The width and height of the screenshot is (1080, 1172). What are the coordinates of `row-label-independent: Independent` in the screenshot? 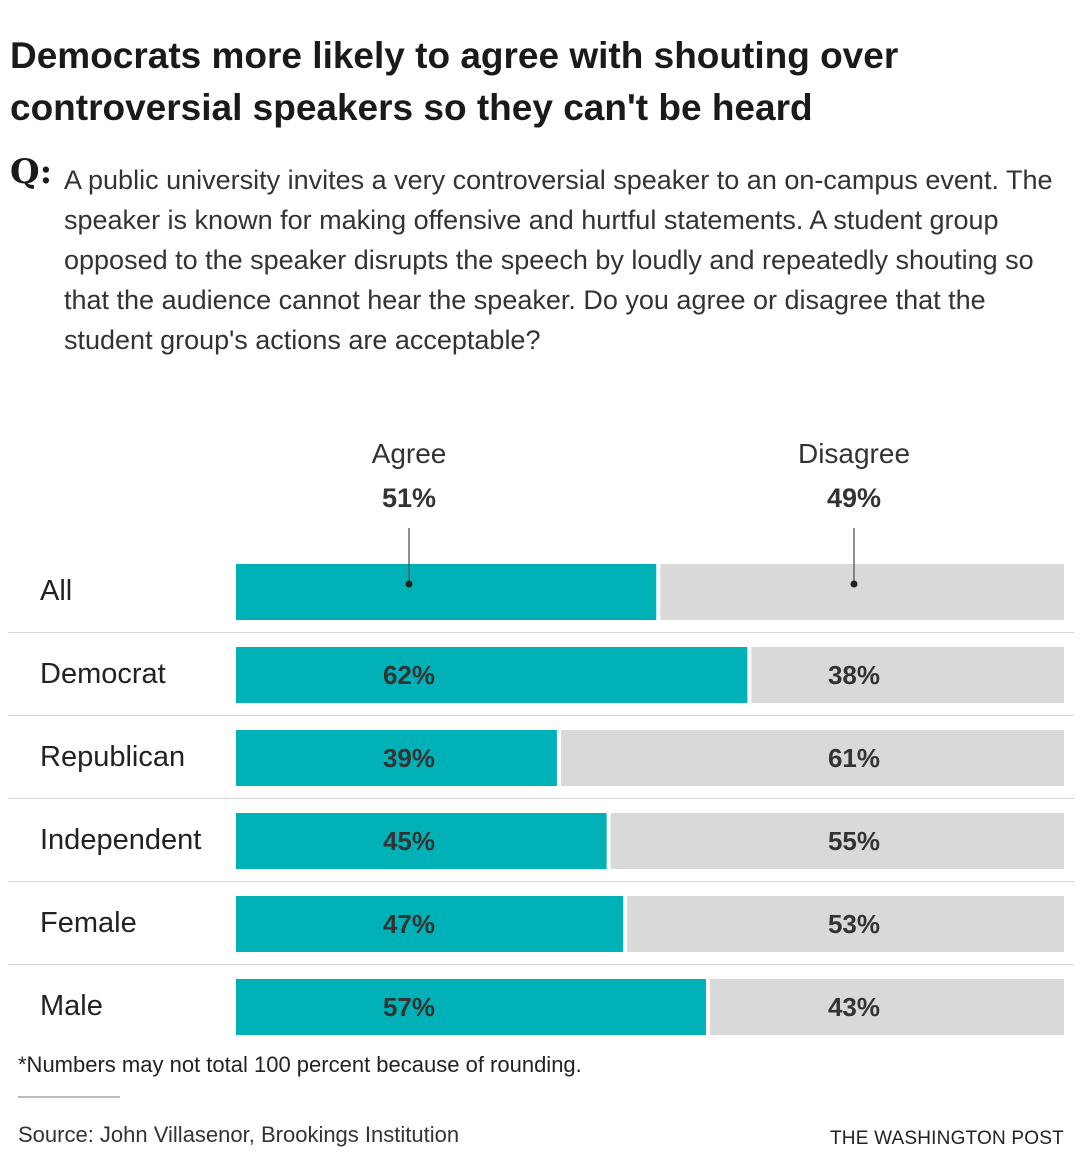 It's located at (121, 840).